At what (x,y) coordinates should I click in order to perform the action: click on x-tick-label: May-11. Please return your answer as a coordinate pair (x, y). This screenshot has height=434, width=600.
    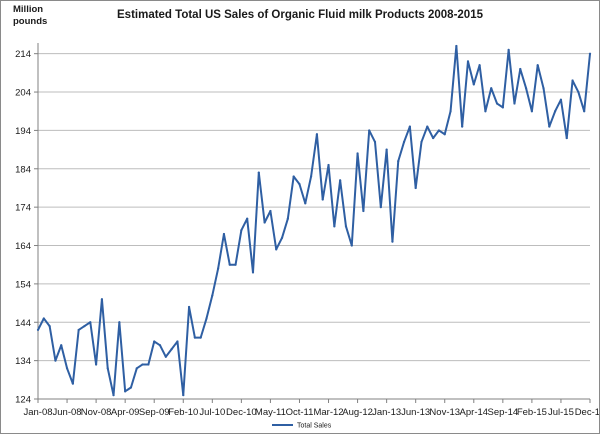
    Looking at the image, I should click on (270, 412).